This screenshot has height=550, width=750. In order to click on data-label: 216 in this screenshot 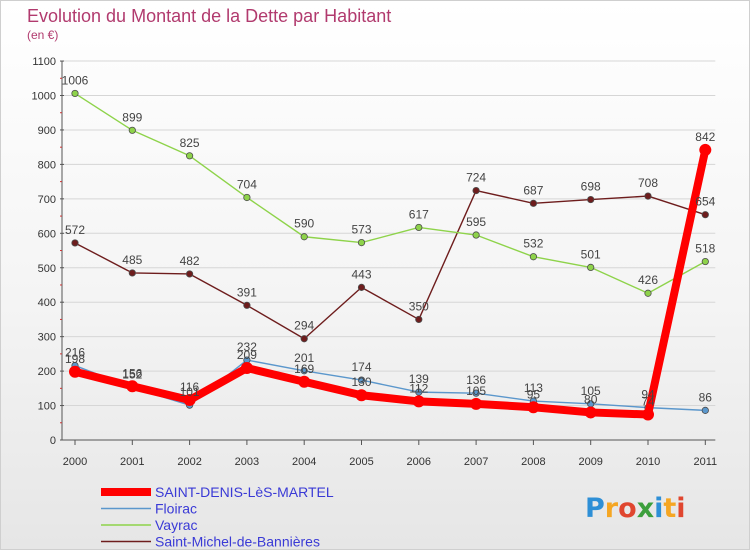, I will do `click(75, 353)`.